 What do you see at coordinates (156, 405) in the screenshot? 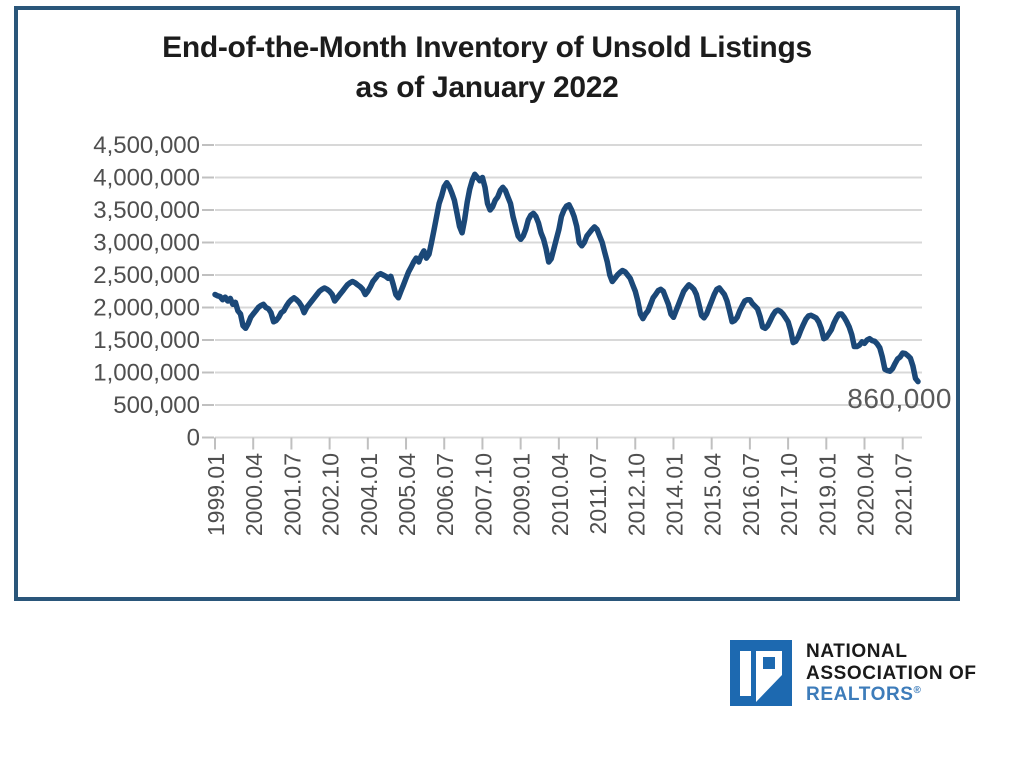
I see `y-axis-label: 500,000` at bounding box center [156, 405].